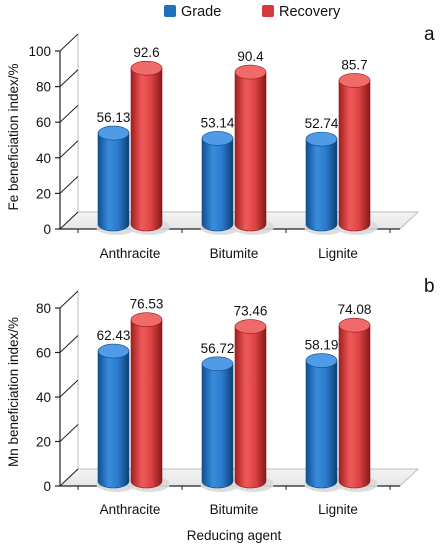  Describe the element at coordinates (354, 64) in the screenshot. I see `data-label: 85.7` at that location.